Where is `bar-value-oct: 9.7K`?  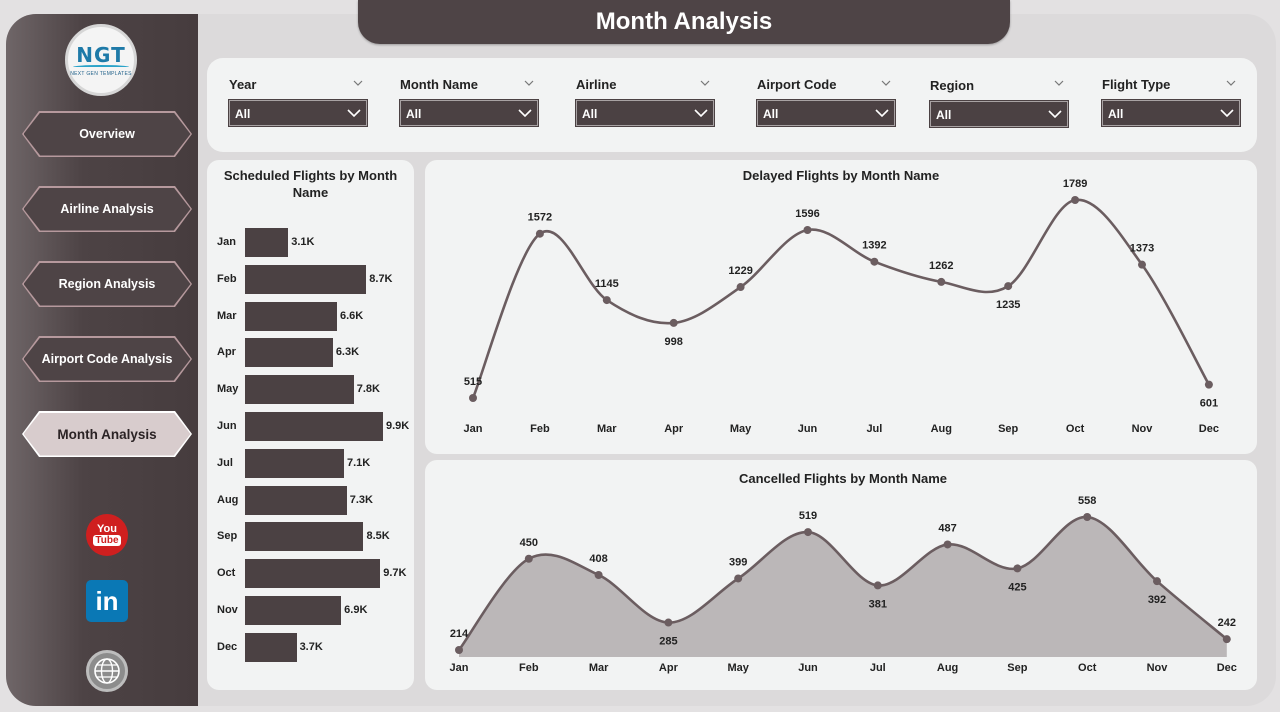 bar-value-oct: 9.7K is located at coordinates (395, 573).